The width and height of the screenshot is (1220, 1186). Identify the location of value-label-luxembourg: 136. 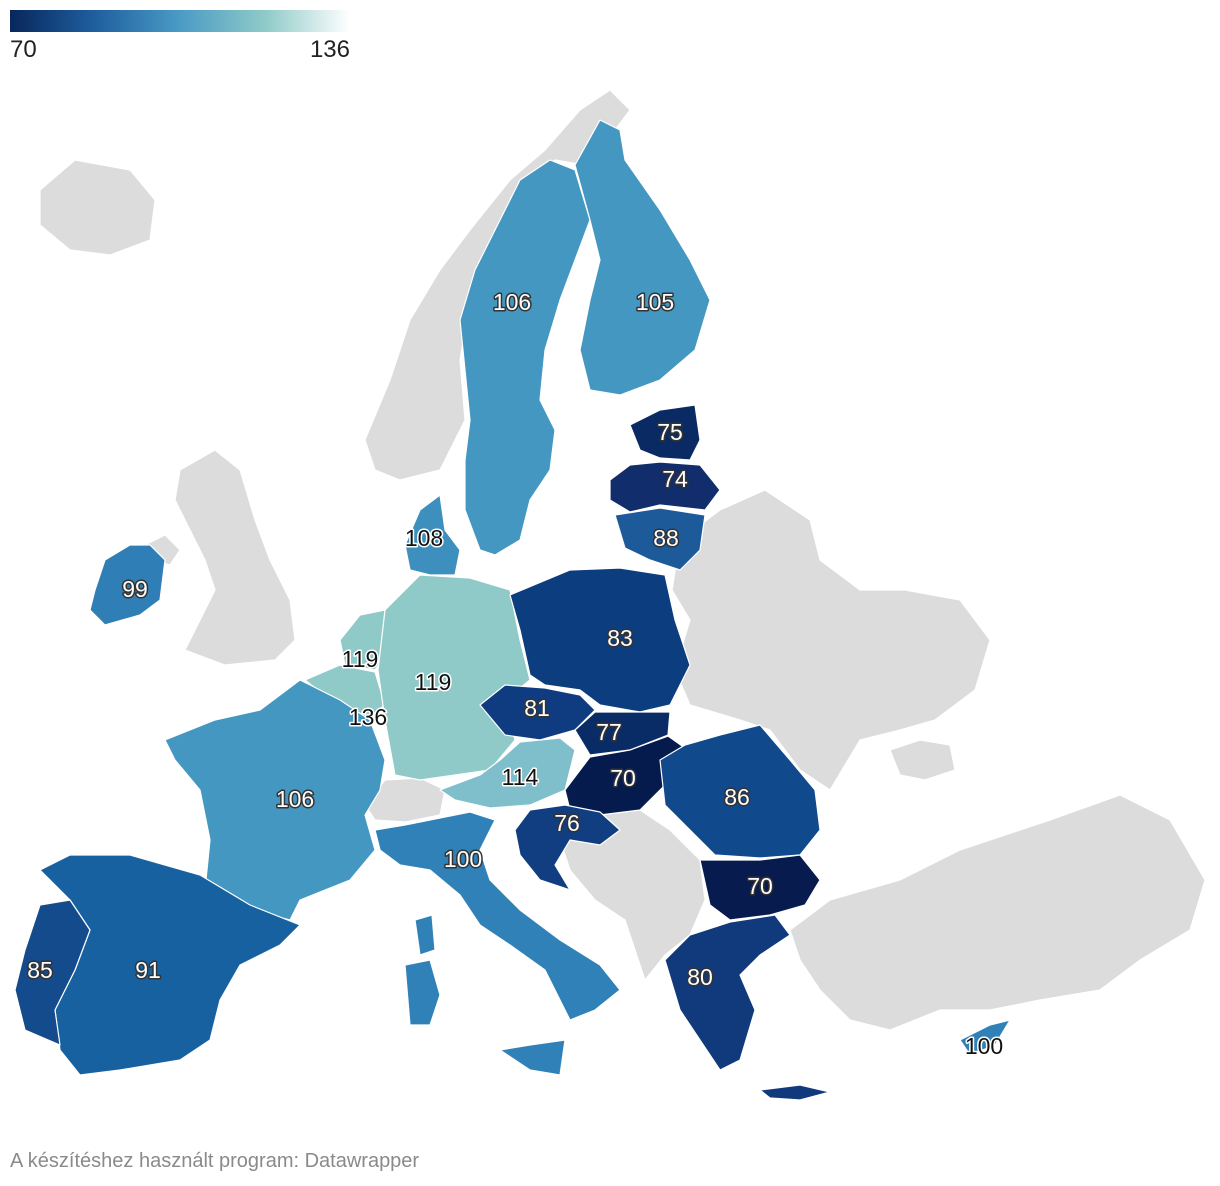
(368, 717).